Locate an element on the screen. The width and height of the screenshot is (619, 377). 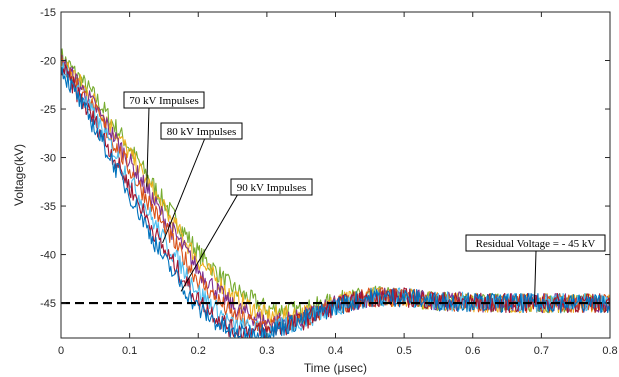
annotation-box-80kv is located at coordinates (201, 131).